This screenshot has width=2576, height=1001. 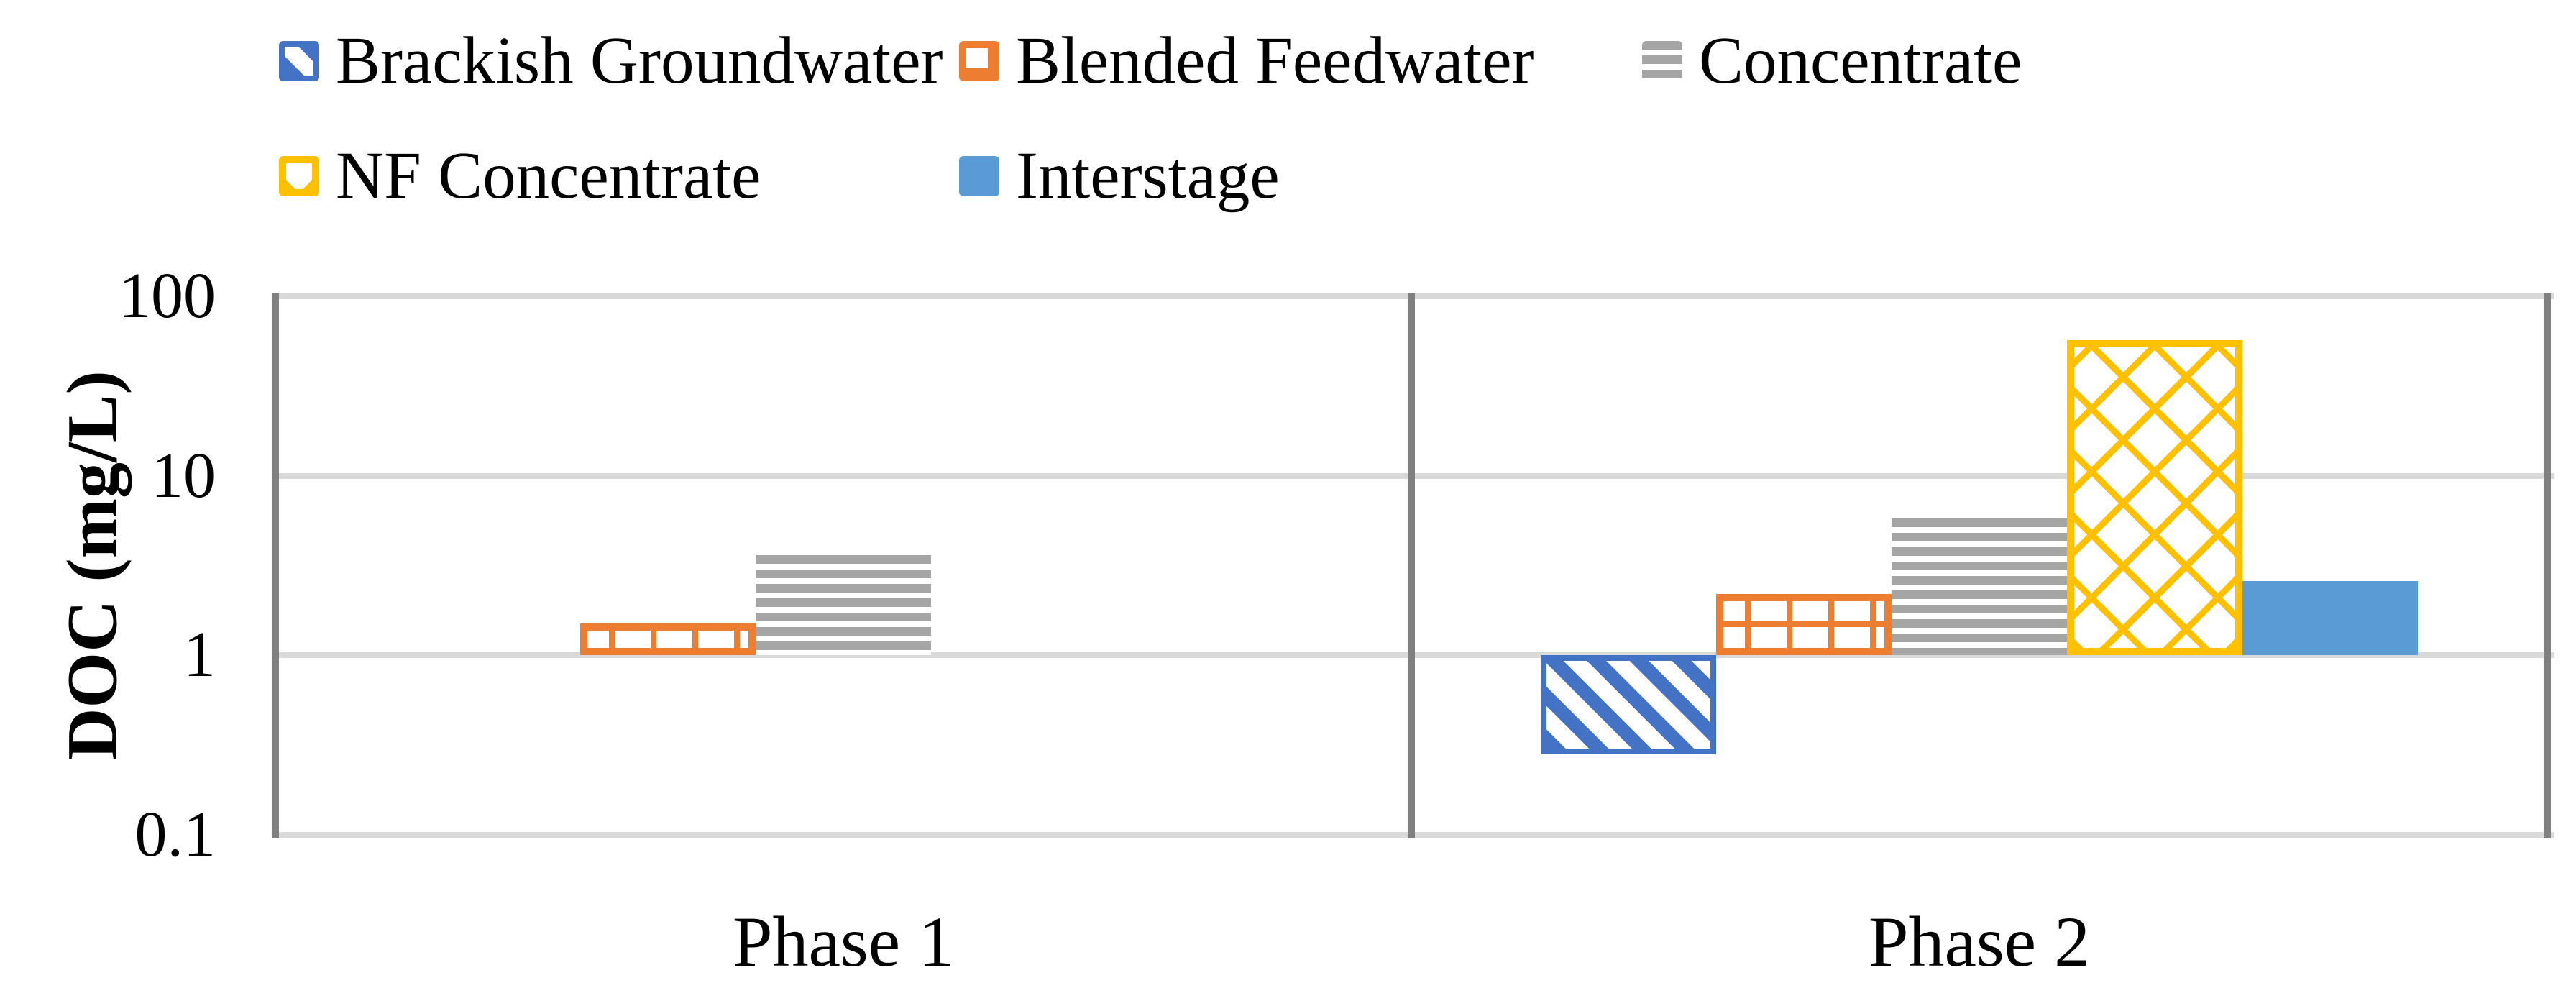 What do you see at coordinates (167, 296) in the screenshot?
I see `y-tick-label: 100` at bounding box center [167, 296].